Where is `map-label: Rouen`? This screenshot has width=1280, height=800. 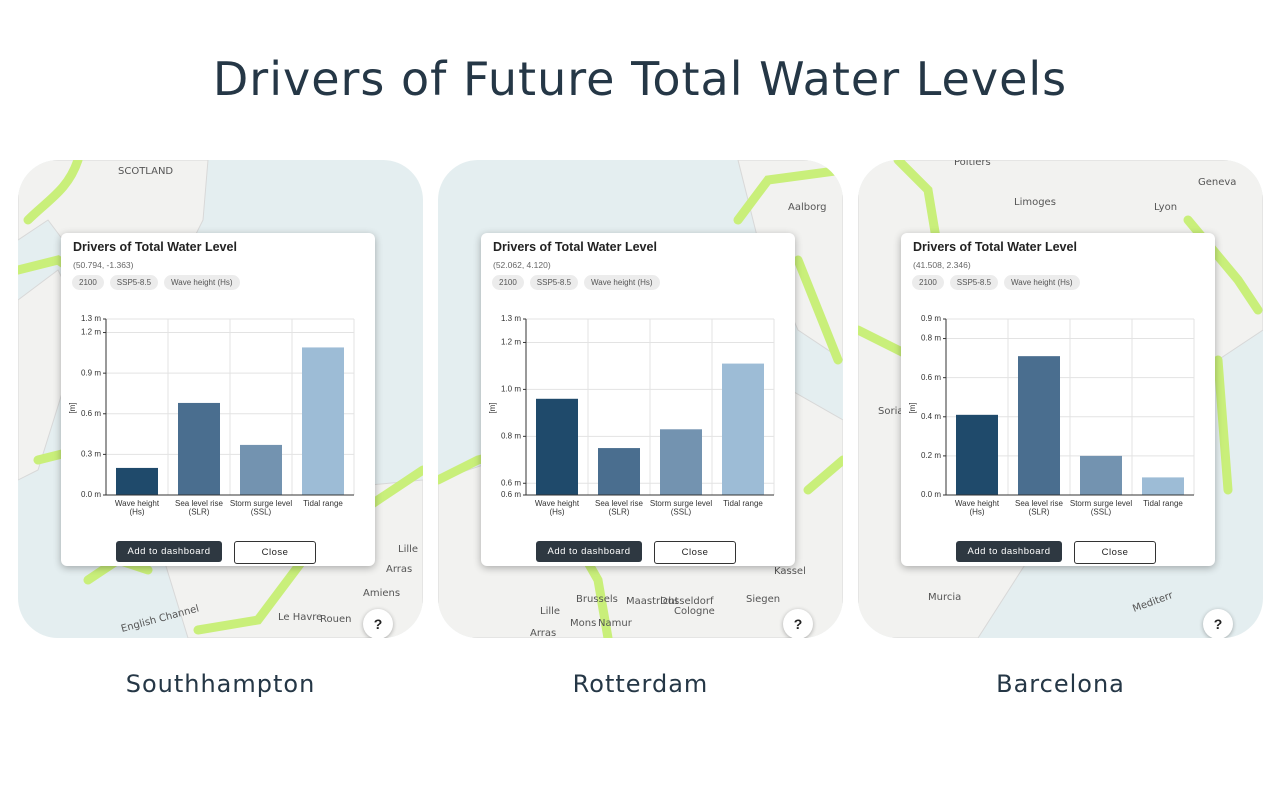 map-label: Rouen is located at coordinates (335, 619).